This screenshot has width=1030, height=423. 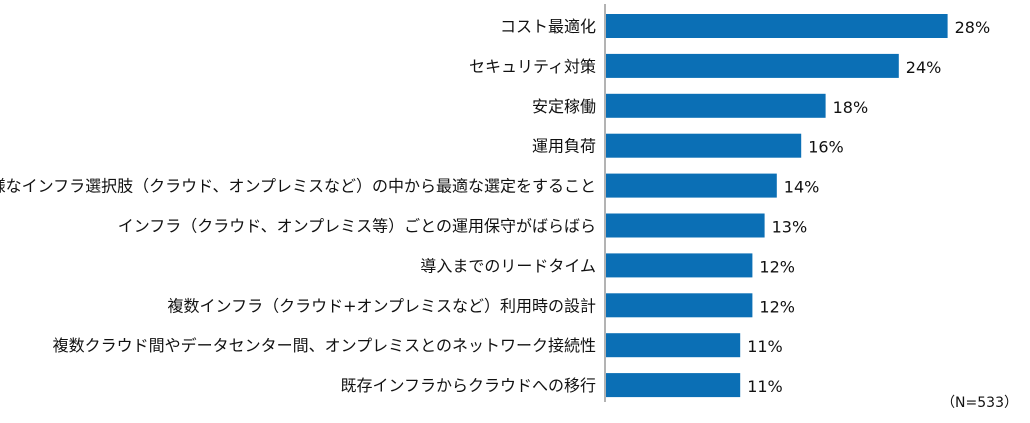 I want to click on category-label: インフラ（クラウド、オンプレミス等）ごとの運用保守がばらばら, so click(x=357, y=226).